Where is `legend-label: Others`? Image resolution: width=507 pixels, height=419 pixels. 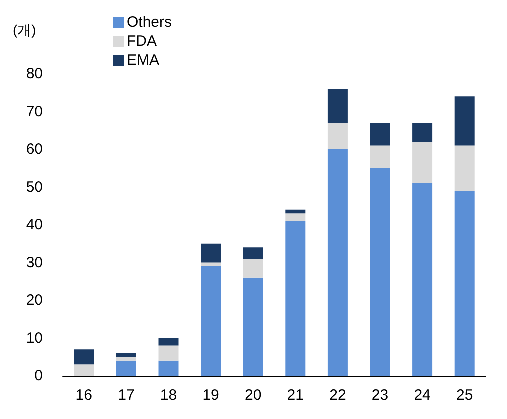 legend-label: Others is located at coordinates (149, 22).